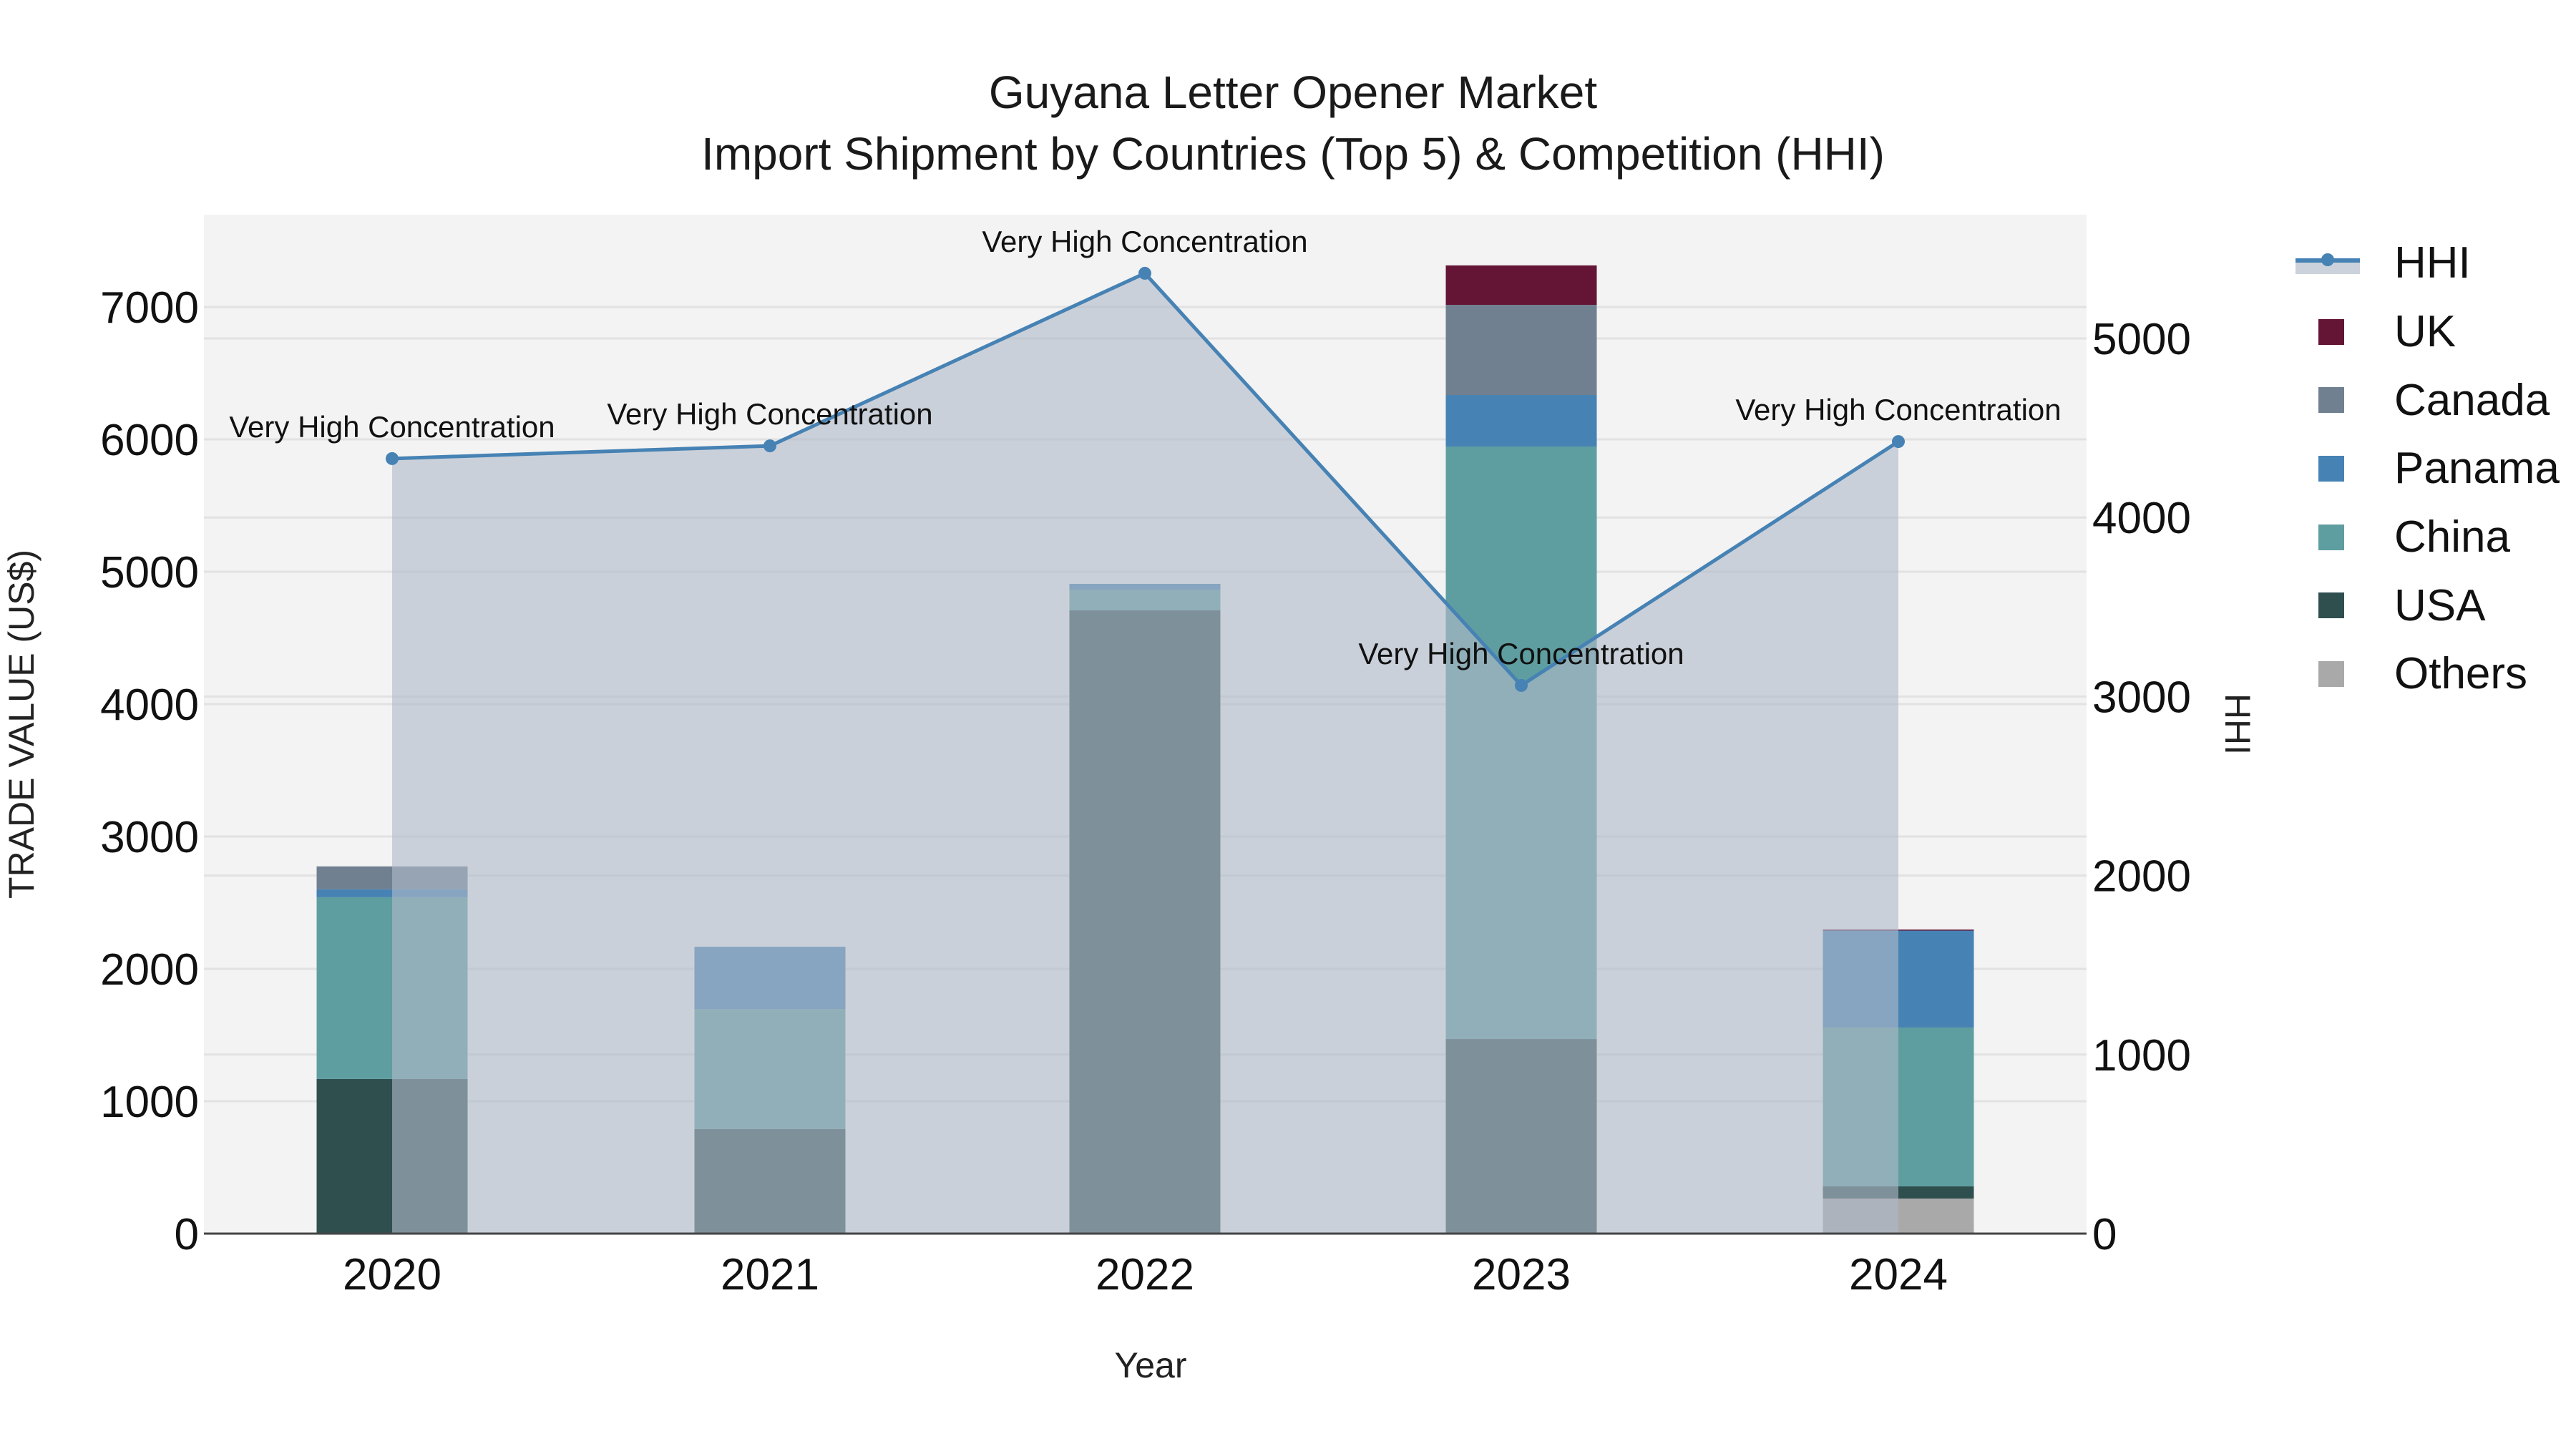  I want to click on legend-label: Others, so click(2461, 674).